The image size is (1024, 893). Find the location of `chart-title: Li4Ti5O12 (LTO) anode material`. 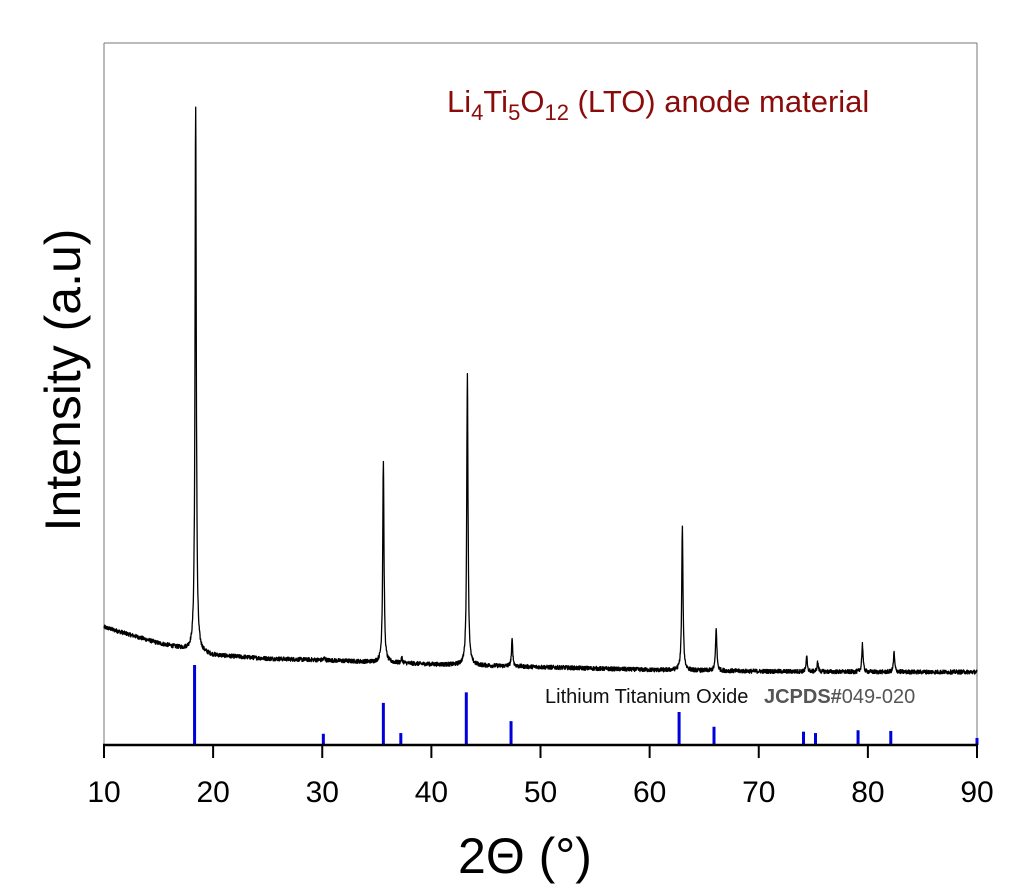

chart-title: Li4Ti5O12 (LTO) anode material is located at coordinates (658, 104).